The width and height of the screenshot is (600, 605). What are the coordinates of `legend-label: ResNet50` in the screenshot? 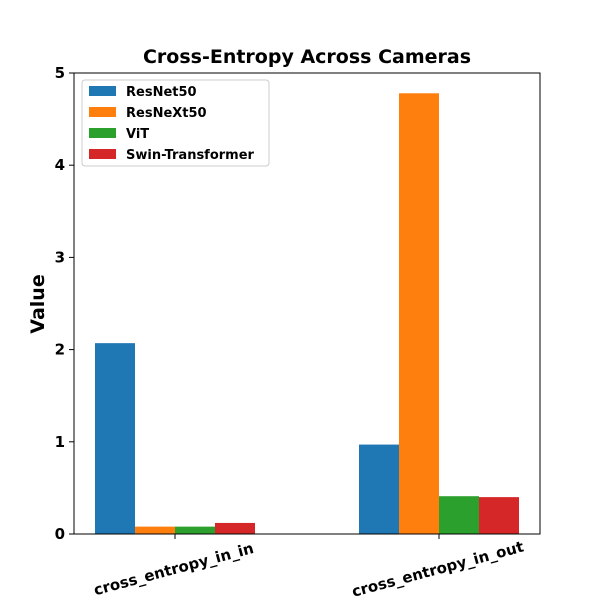 It's located at (161, 92).